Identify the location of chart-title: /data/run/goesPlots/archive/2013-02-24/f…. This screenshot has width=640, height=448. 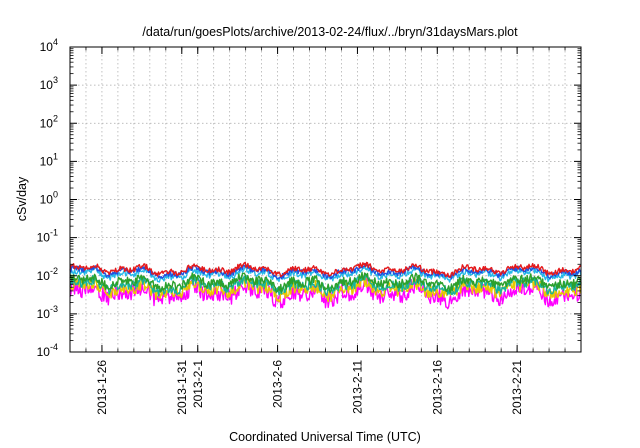
(330, 32).